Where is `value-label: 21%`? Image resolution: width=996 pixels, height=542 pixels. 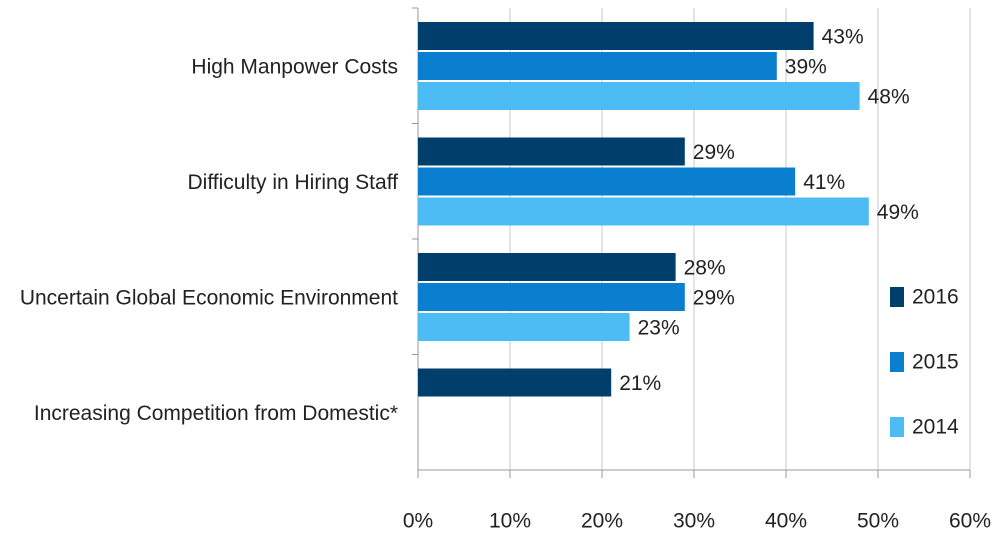
value-label: 21% is located at coordinates (640, 383).